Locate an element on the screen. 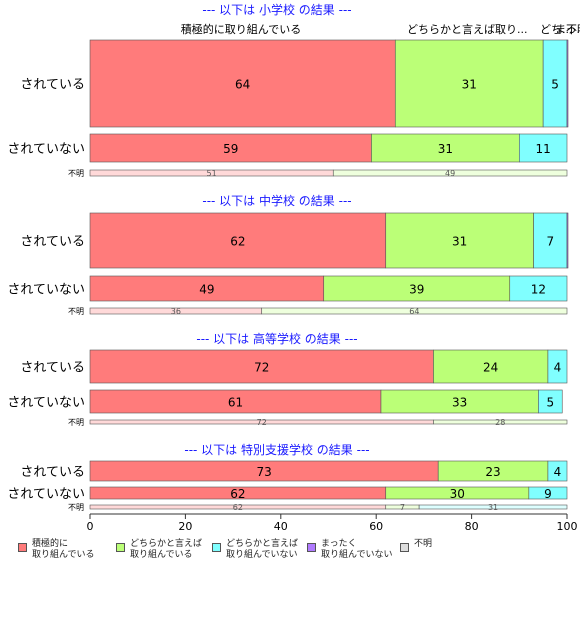  data-label: 28 is located at coordinates (500, 422).